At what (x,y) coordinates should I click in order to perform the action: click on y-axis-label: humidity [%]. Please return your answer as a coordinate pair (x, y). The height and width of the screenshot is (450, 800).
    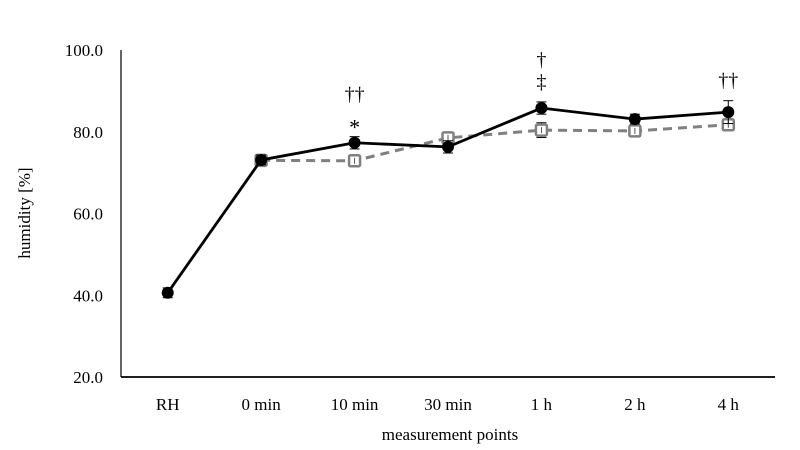
    Looking at the image, I should click on (24, 212).